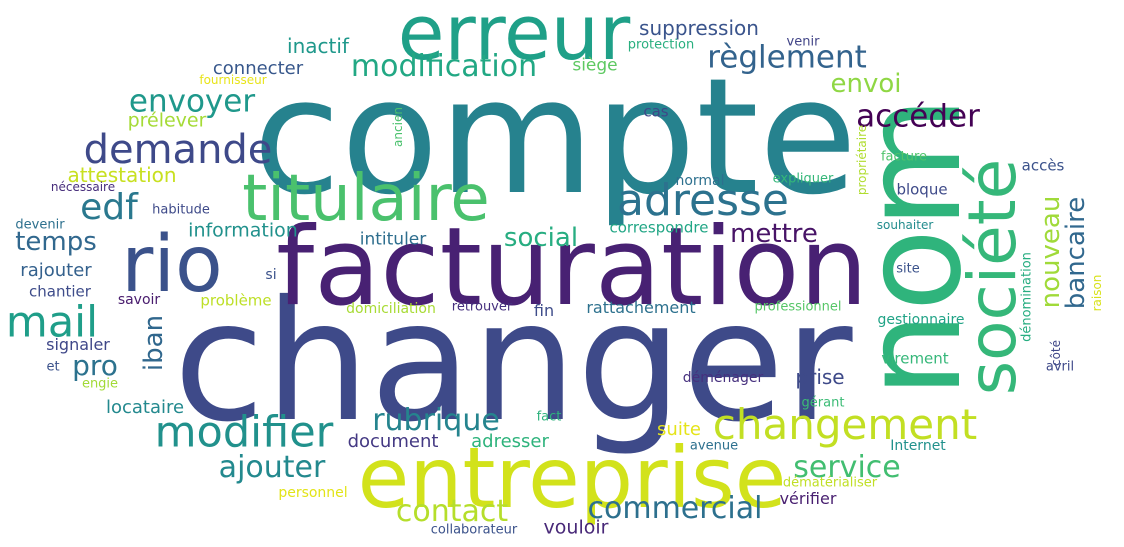 This screenshot has height=547, width=1124. I want to click on word-57: suite, so click(679, 429).